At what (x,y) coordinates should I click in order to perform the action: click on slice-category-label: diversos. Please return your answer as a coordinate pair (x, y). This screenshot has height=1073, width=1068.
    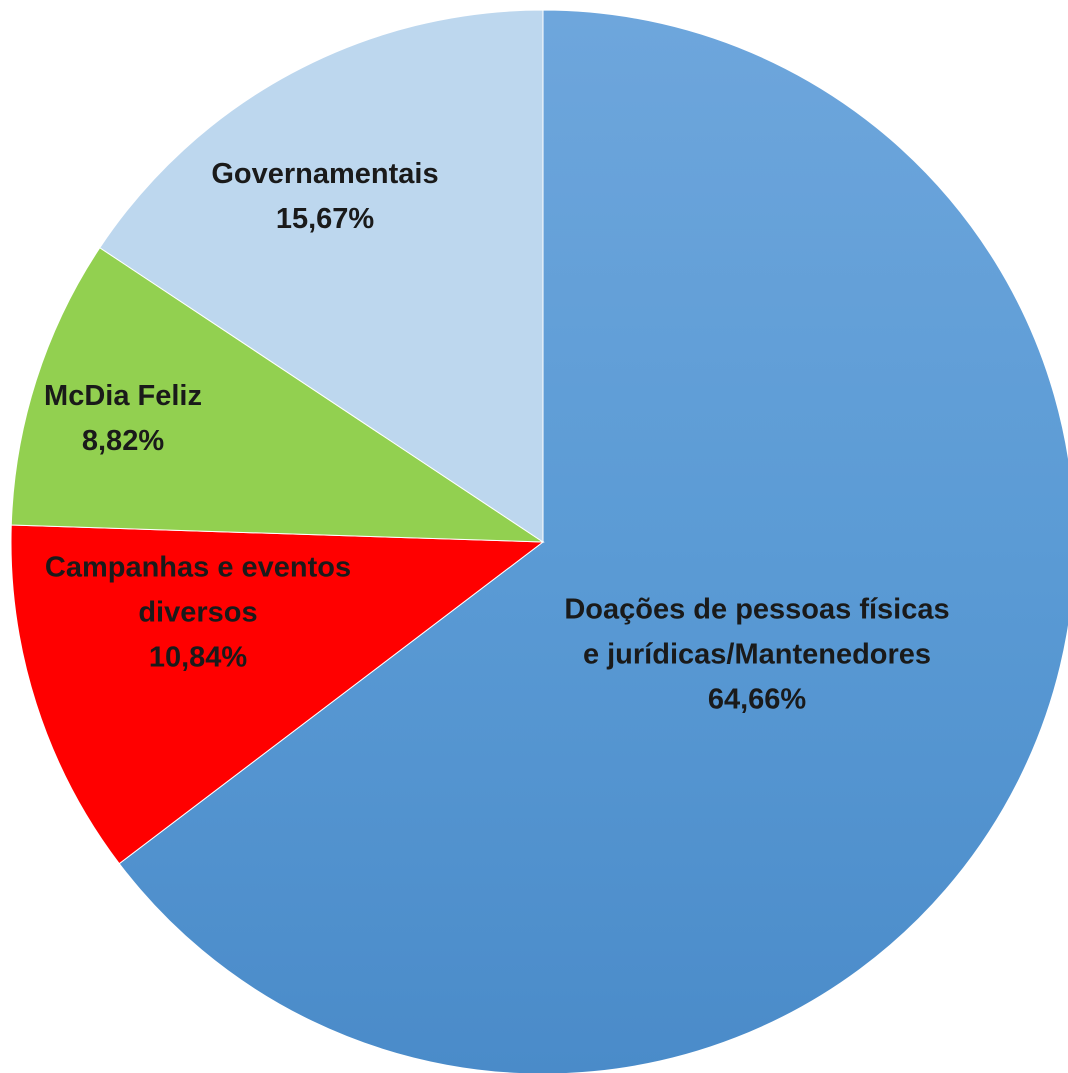
    Looking at the image, I should click on (197, 613).